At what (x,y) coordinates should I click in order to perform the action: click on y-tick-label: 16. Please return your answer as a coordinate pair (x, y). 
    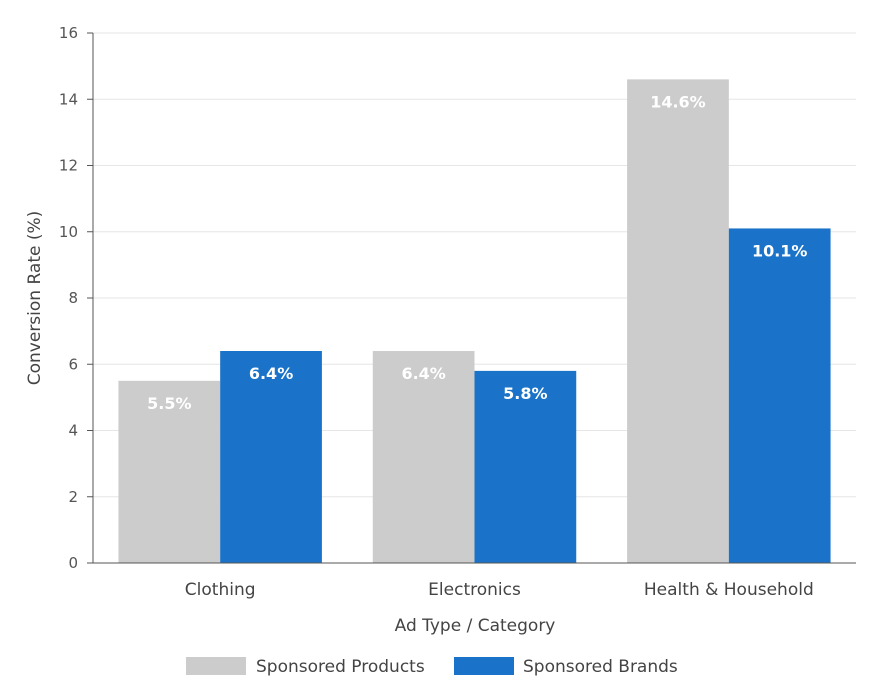
    Looking at the image, I should click on (68, 33).